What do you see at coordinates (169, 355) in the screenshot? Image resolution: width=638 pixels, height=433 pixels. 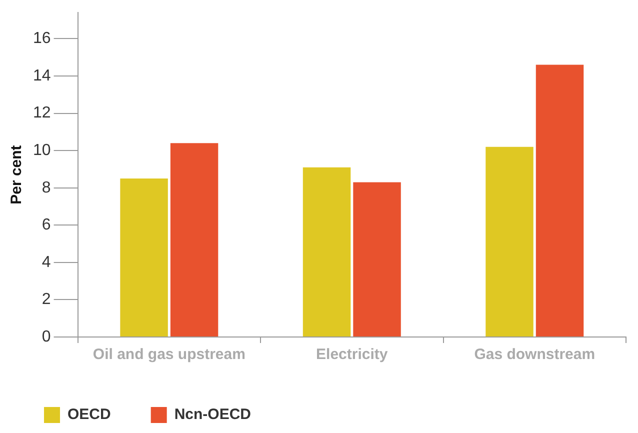 I see `x-tick-label: Oil and gas upstream` at bounding box center [169, 355].